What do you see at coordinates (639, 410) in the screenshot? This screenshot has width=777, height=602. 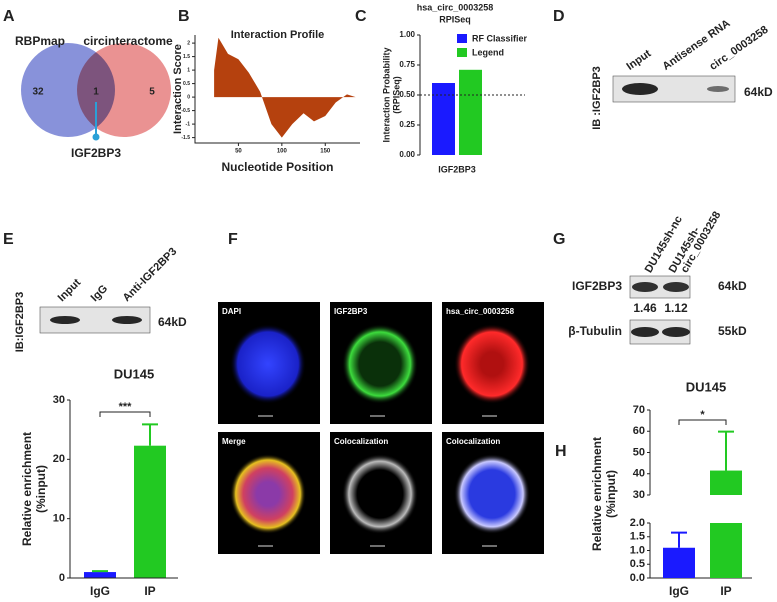 I see `y-tick-label: 70` at bounding box center [639, 410].